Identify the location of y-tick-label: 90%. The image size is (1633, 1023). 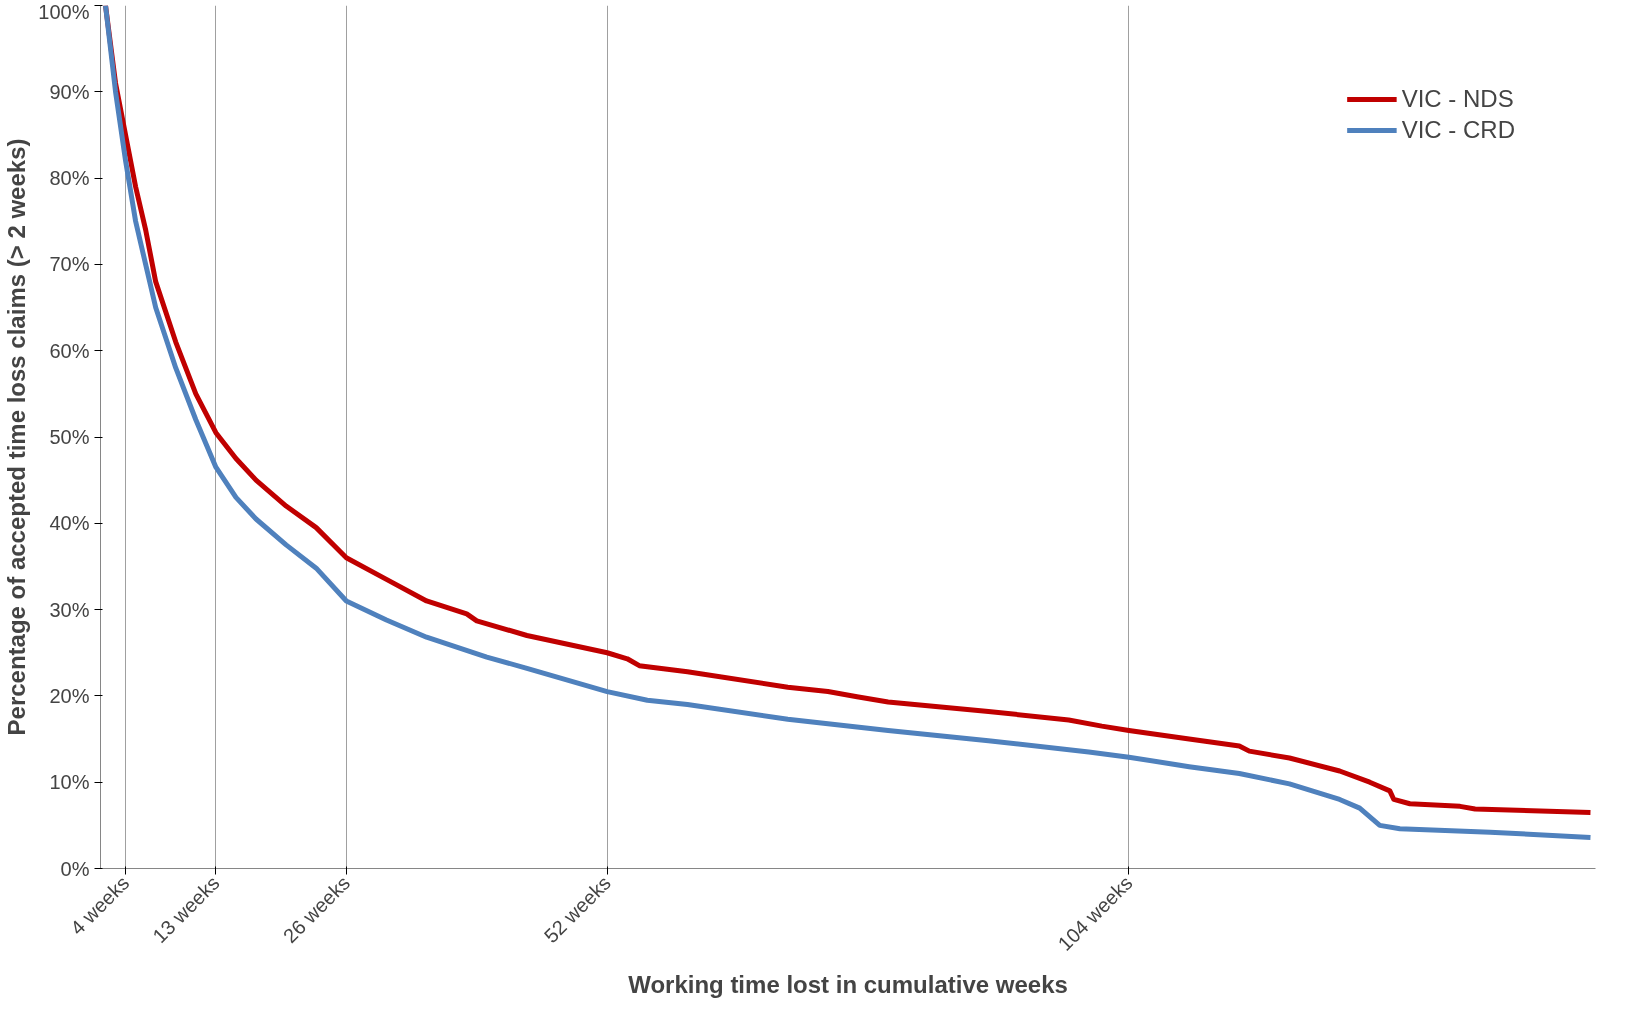
(69, 91).